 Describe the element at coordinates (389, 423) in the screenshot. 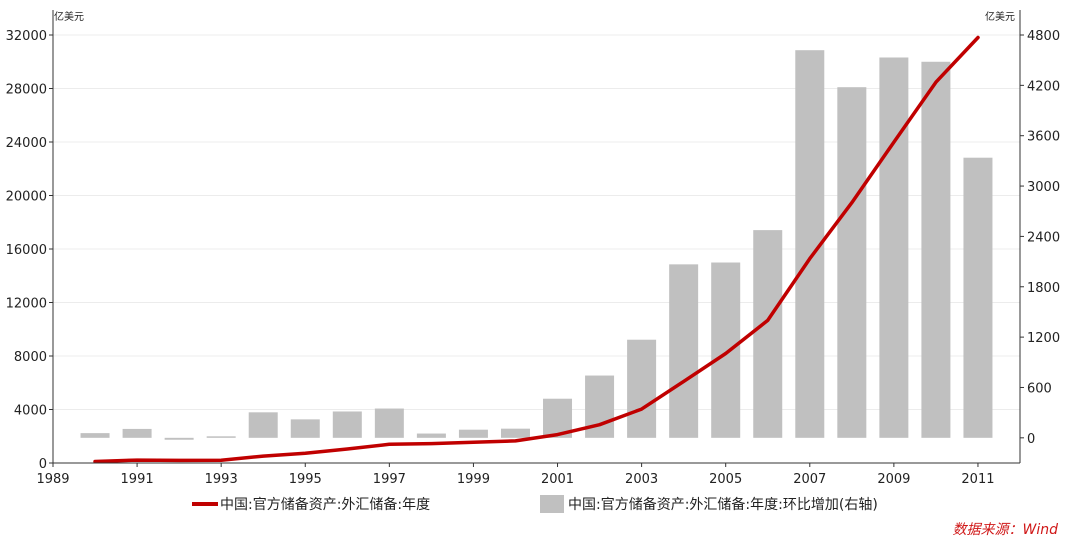

I see `bar-1997` at that location.